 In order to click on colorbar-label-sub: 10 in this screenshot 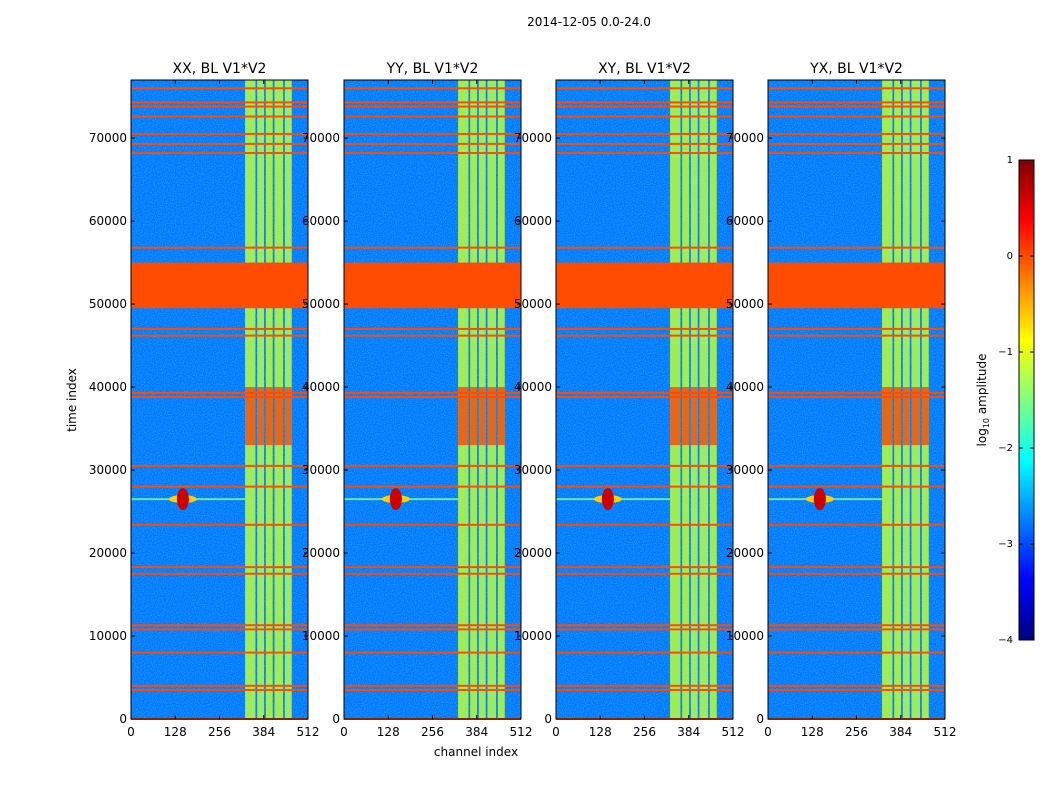, I will do `click(986, 423)`.